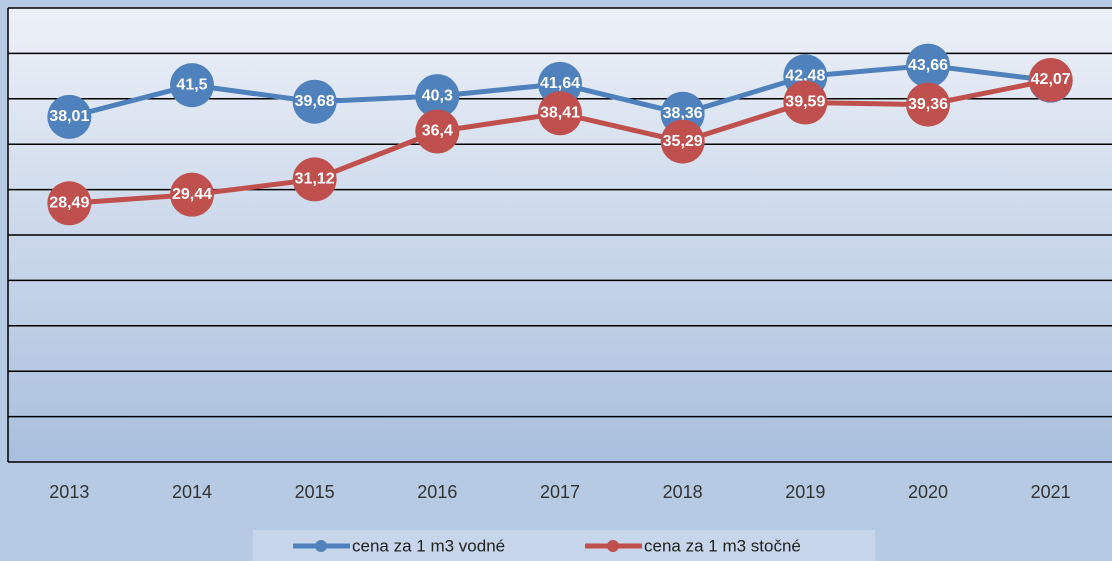 The image size is (1112, 561). Describe the element at coordinates (192, 492) in the screenshot. I see `x-tick-label: 2014` at that location.